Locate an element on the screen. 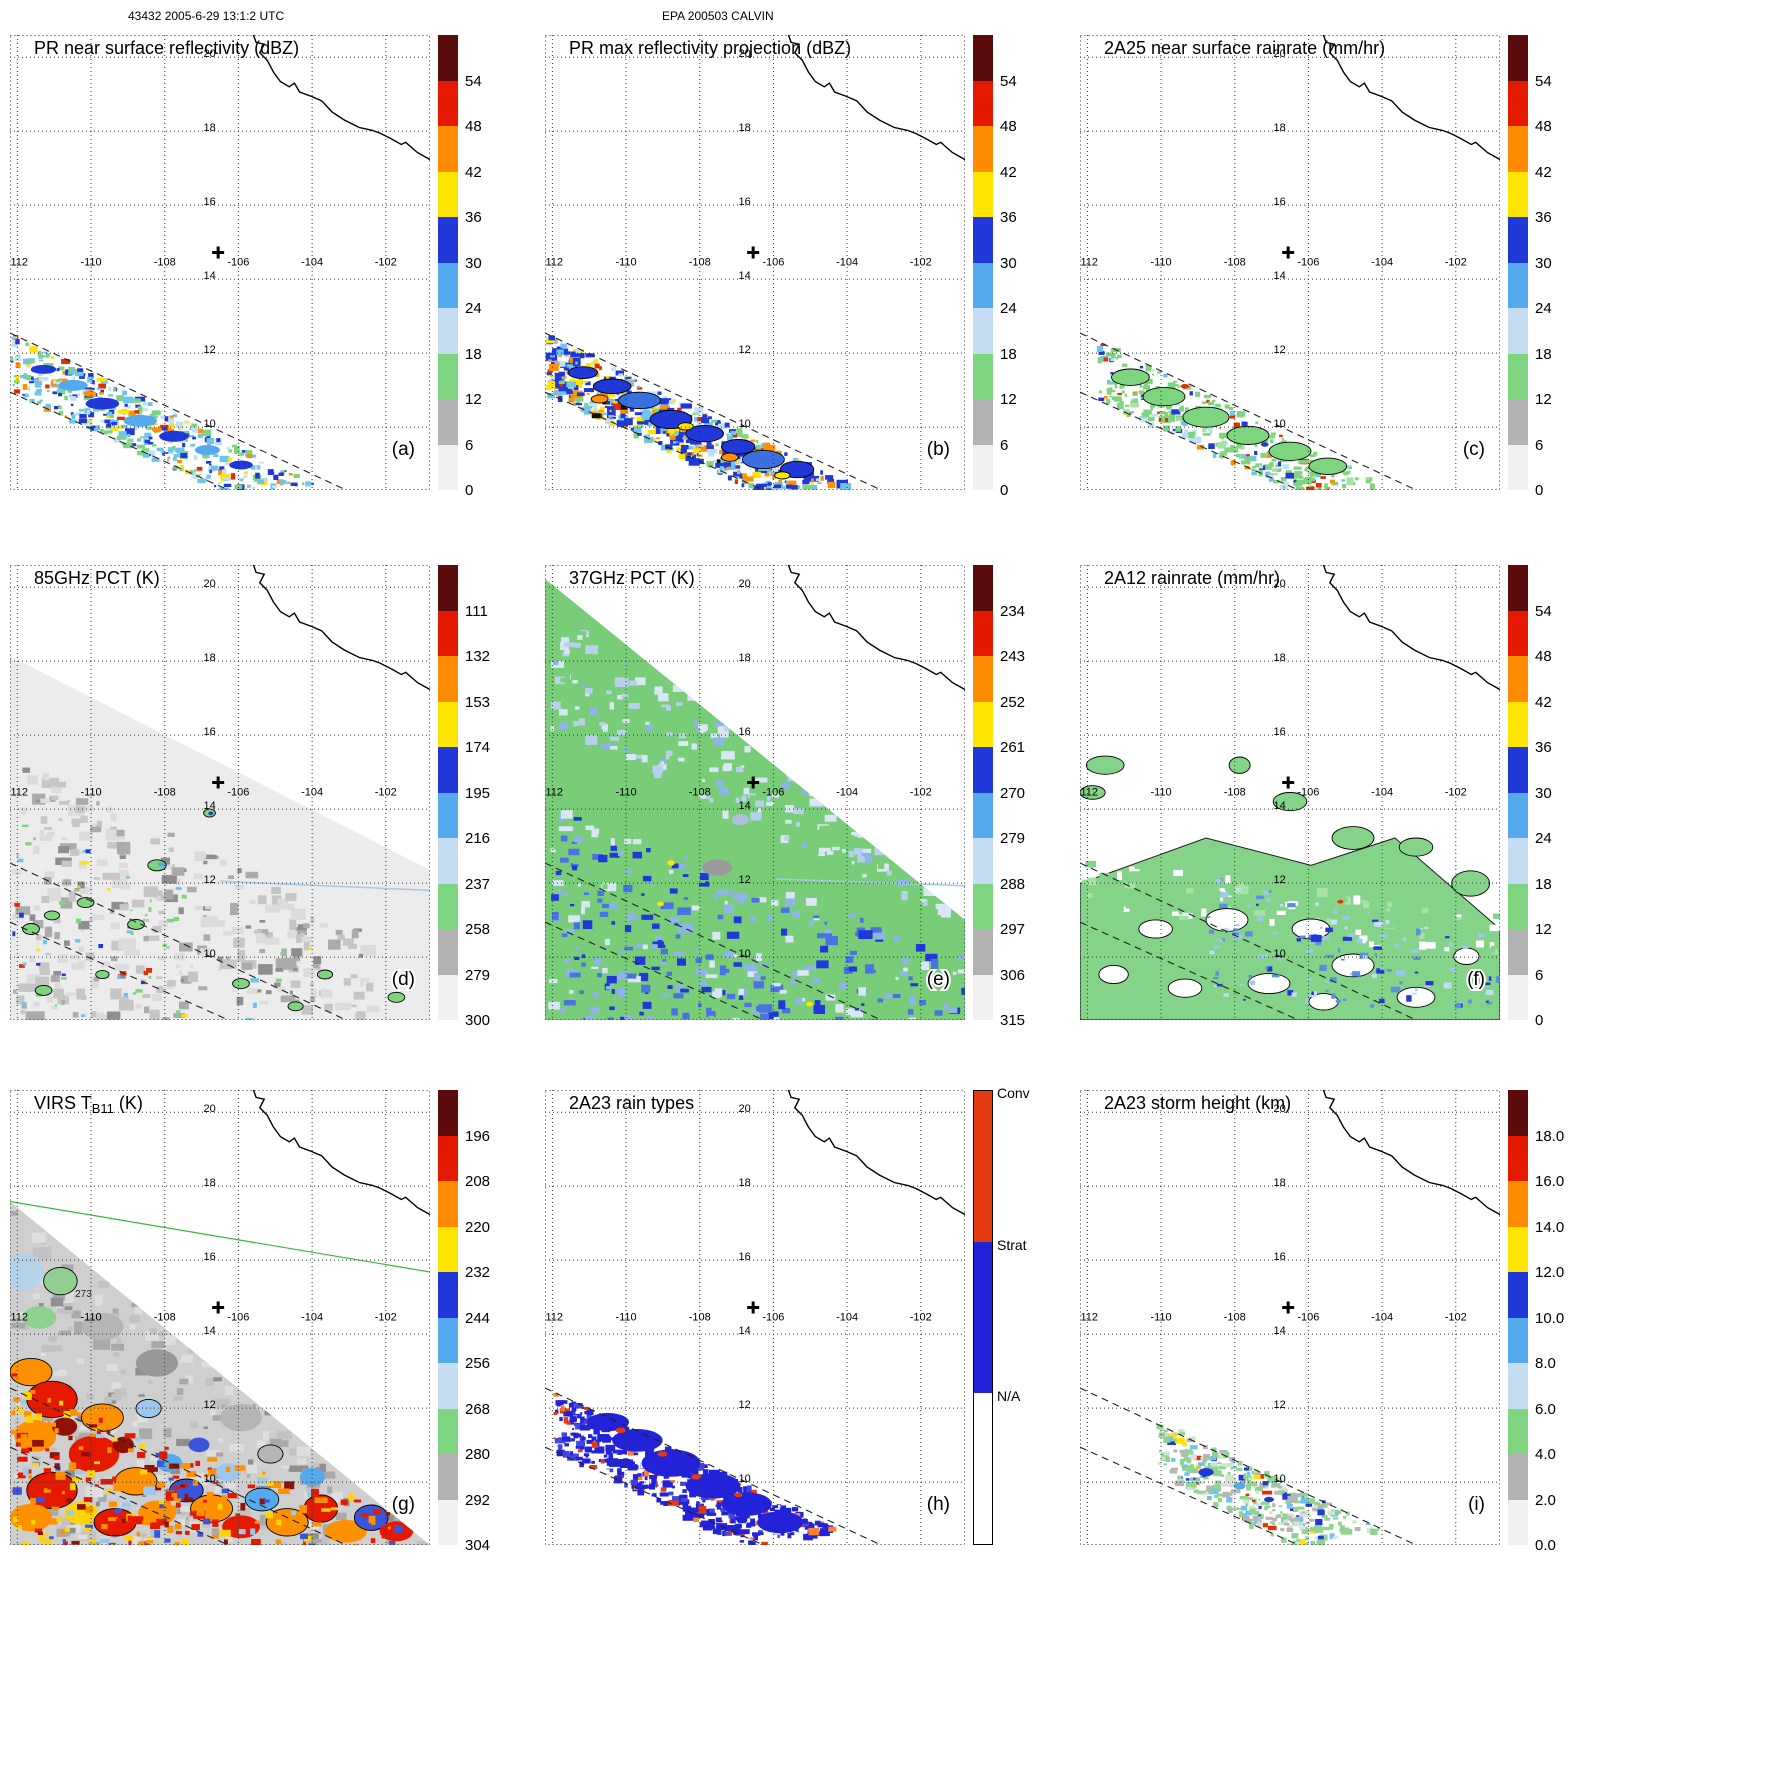  colorbar-tick: 297 is located at coordinates (1013, 929).